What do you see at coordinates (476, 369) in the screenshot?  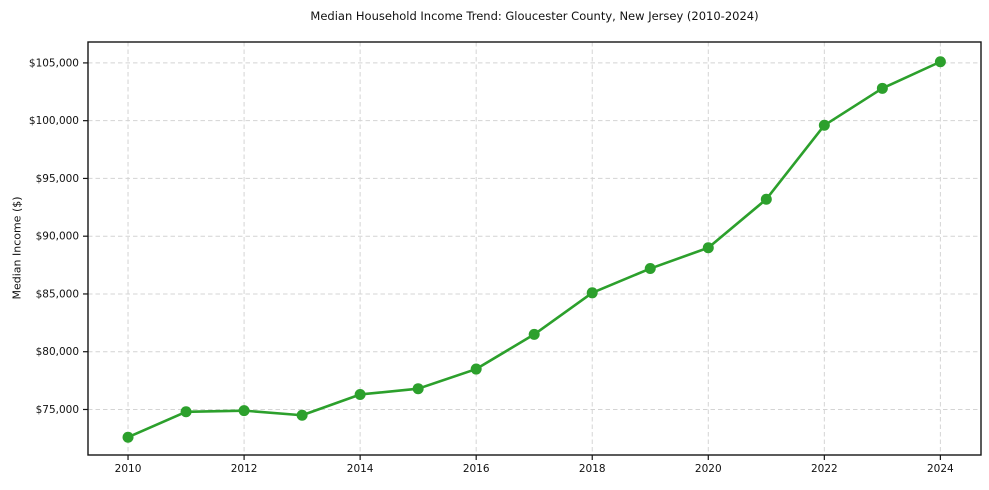 I see `data-point-2016` at bounding box center [476, 369].